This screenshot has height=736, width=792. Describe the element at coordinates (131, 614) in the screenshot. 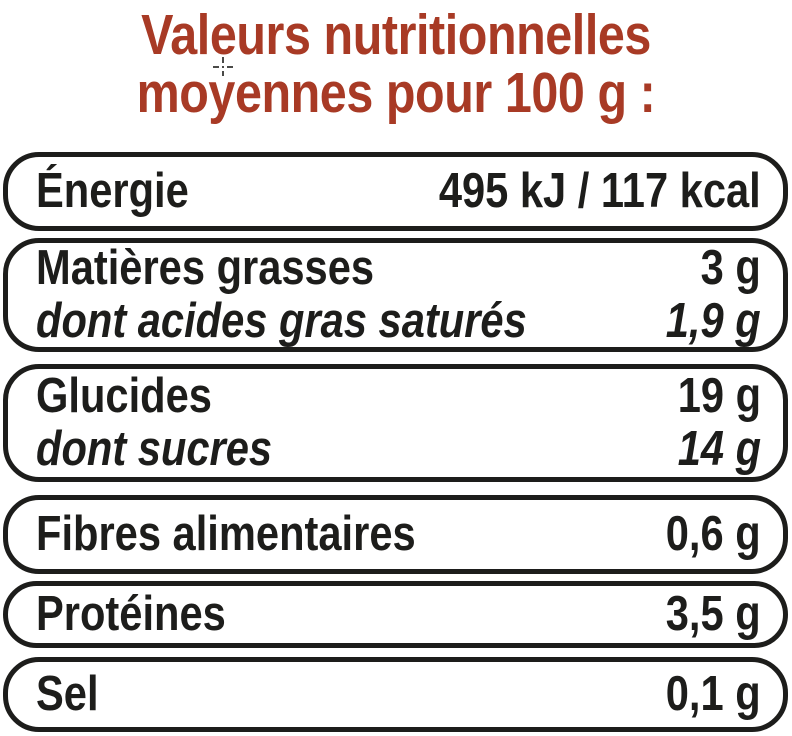

I see `nutrient-name: Protéines` at that location.